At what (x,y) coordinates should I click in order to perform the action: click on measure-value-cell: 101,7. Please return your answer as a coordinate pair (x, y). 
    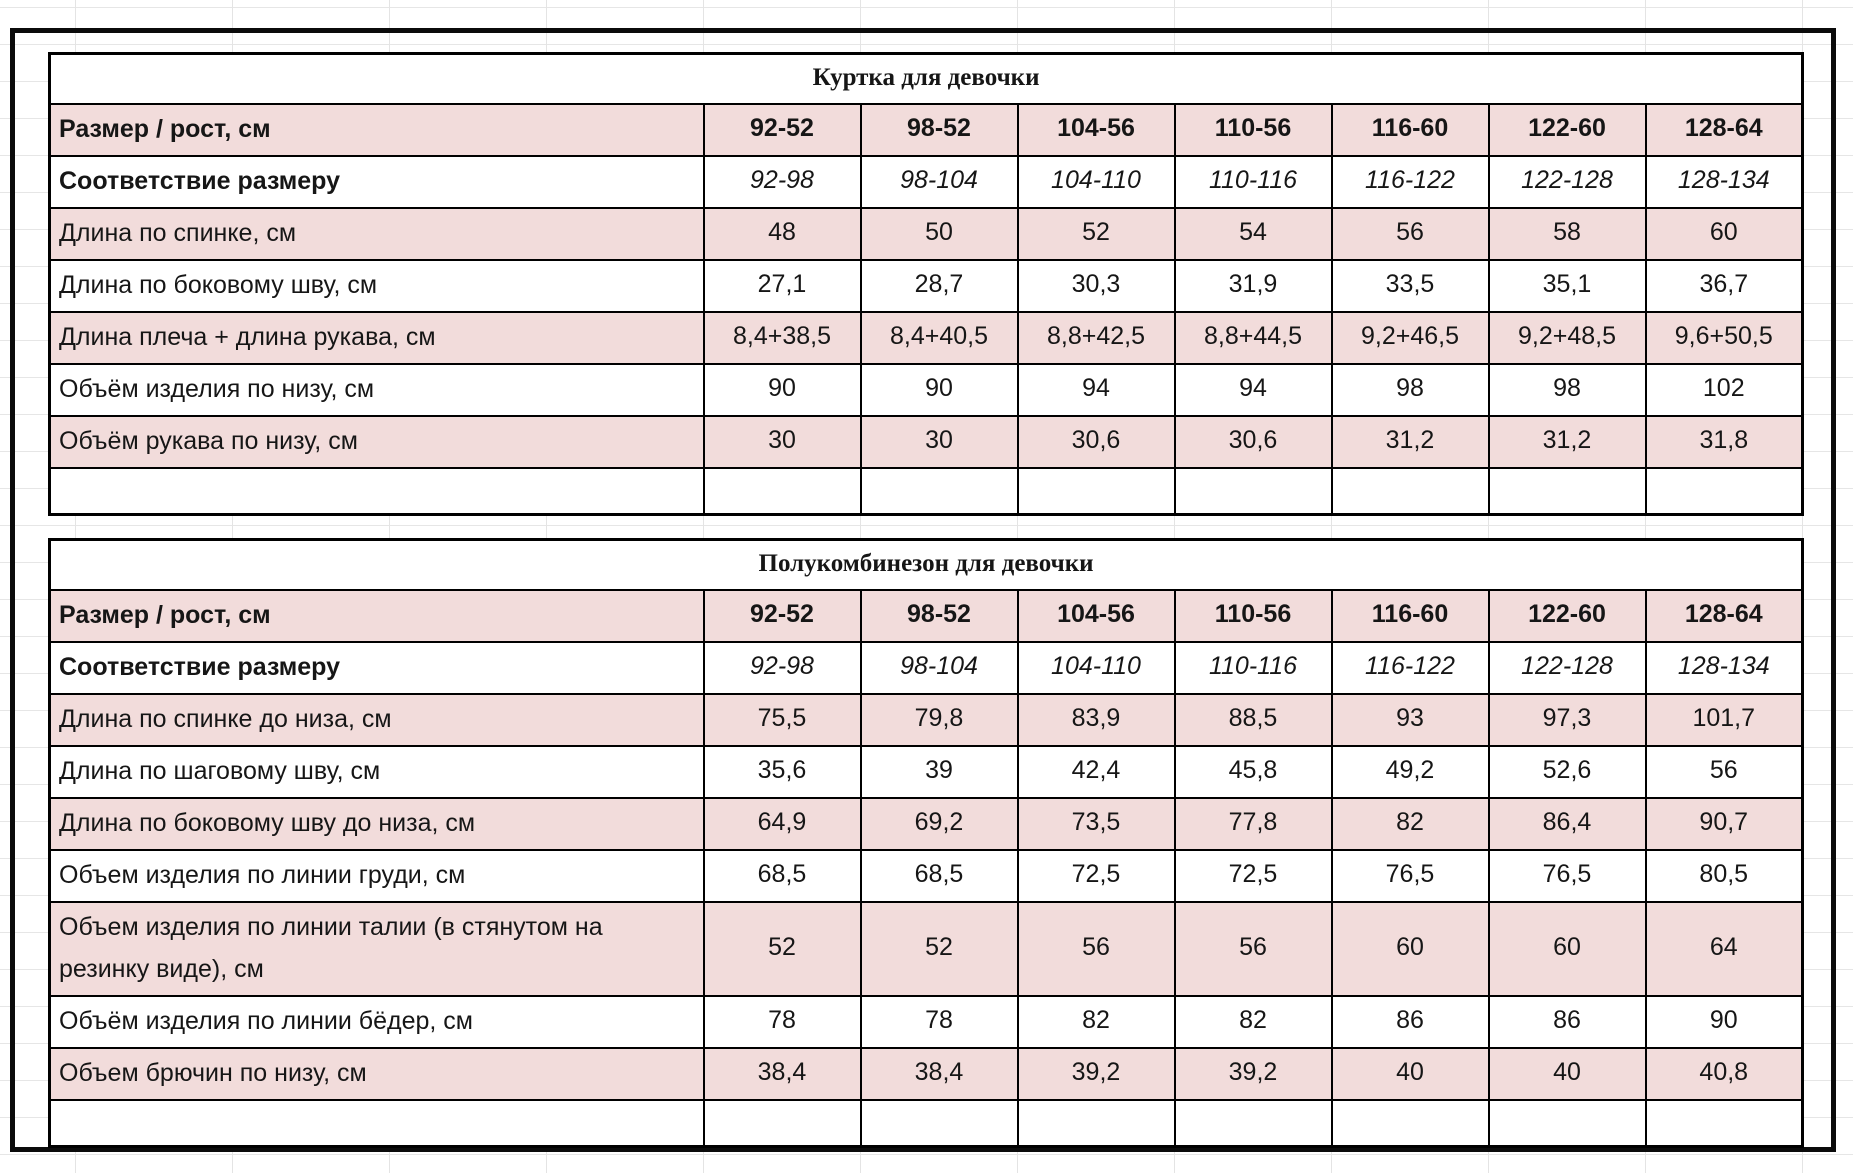
    Looking at the image, I should click on (1724, 719).